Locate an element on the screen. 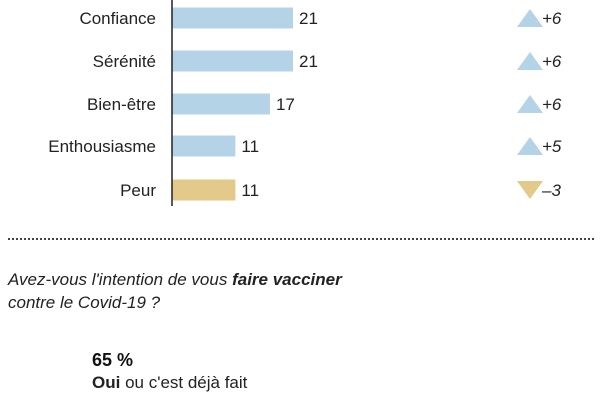 The height and width of the screenshot is (400, 600). category-label-bien-etre: Bien-être is located at coordinates (121, 104).